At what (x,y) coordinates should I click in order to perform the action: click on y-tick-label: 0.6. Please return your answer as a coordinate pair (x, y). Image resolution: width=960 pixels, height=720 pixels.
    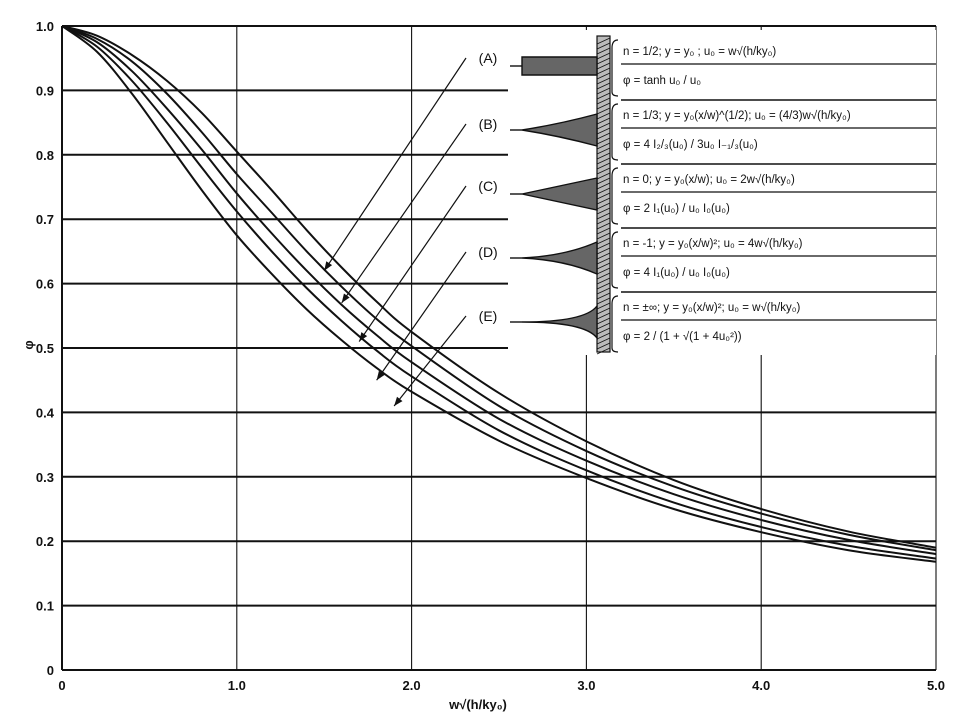
    Looking at the image, I should click on (45, 284).